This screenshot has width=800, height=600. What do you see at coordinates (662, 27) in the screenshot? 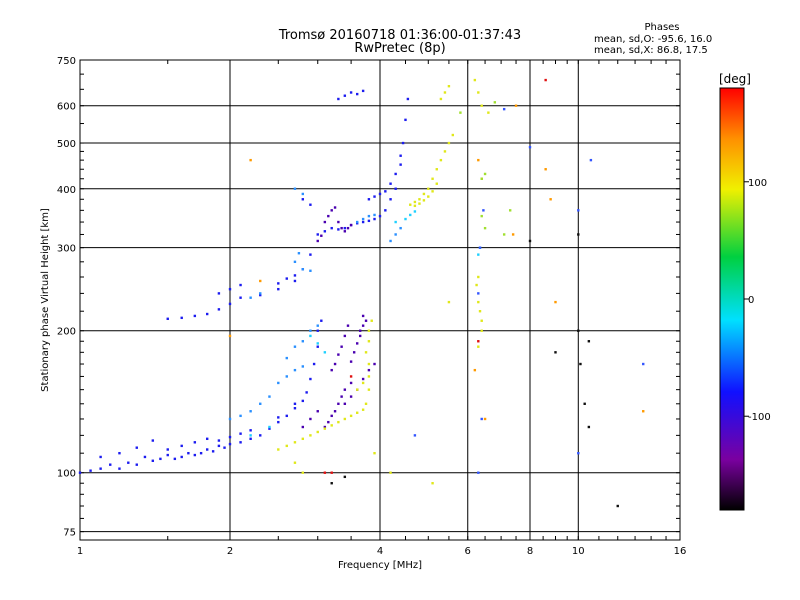
I see `phases-label: Phases` at bounding box center [662, 27].